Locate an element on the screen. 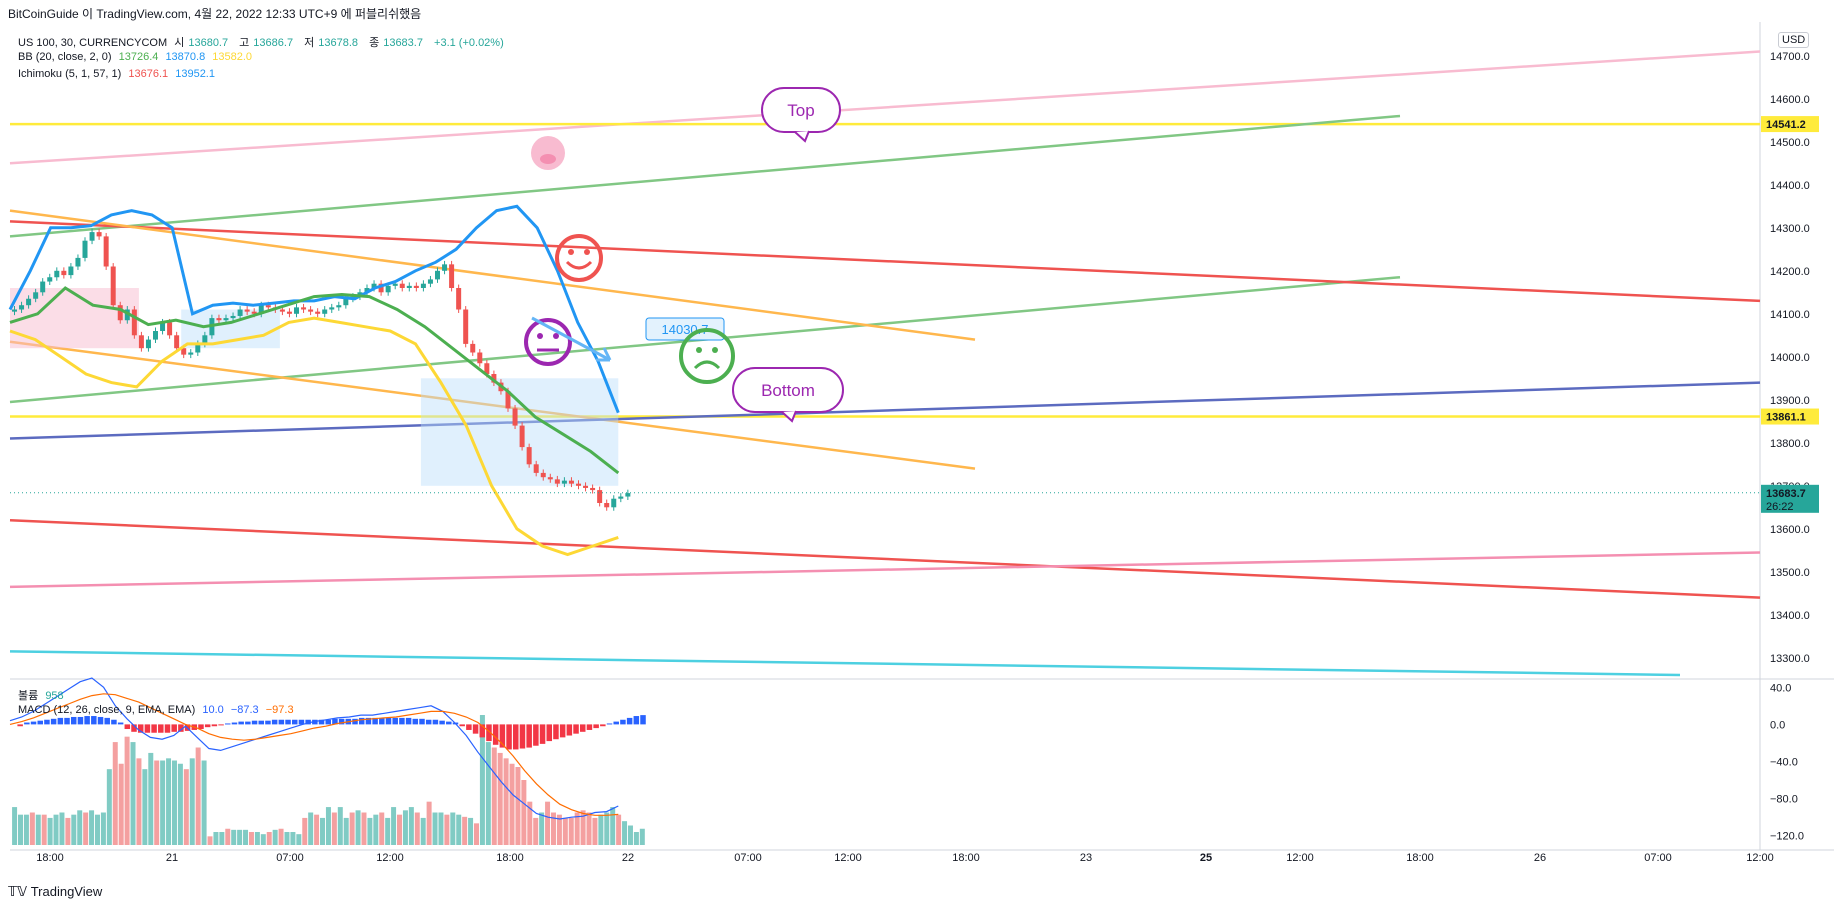  currency-button: USD is located at coordinates (1794, 40).